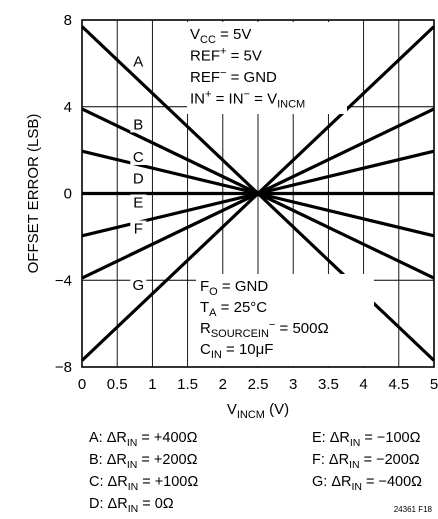  What do you see at coordinates (108, 482) in the screenshot?
I see `legend-entry-2-key: C: ΔR` at bounding box center [108, 482].